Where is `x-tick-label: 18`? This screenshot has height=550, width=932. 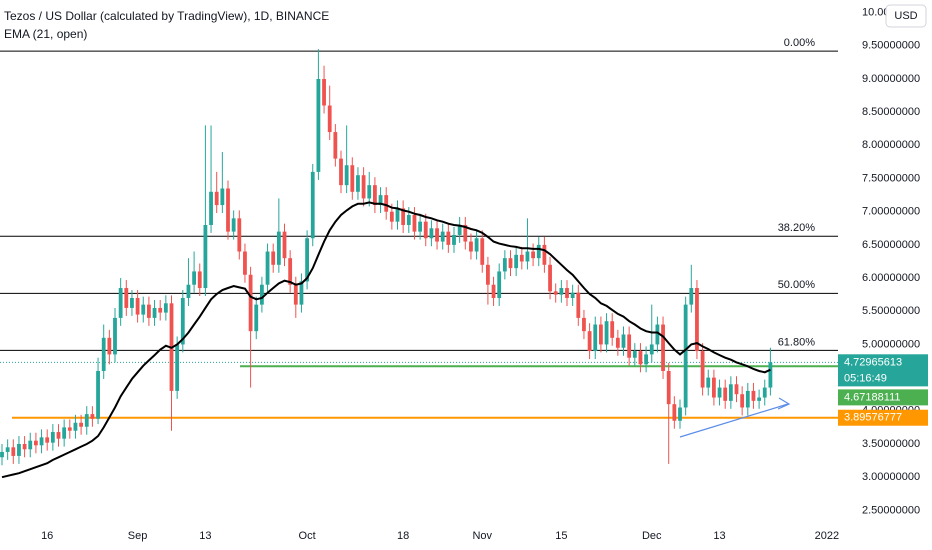 x-tick-label: 18 is located at coordinates (403, 536).